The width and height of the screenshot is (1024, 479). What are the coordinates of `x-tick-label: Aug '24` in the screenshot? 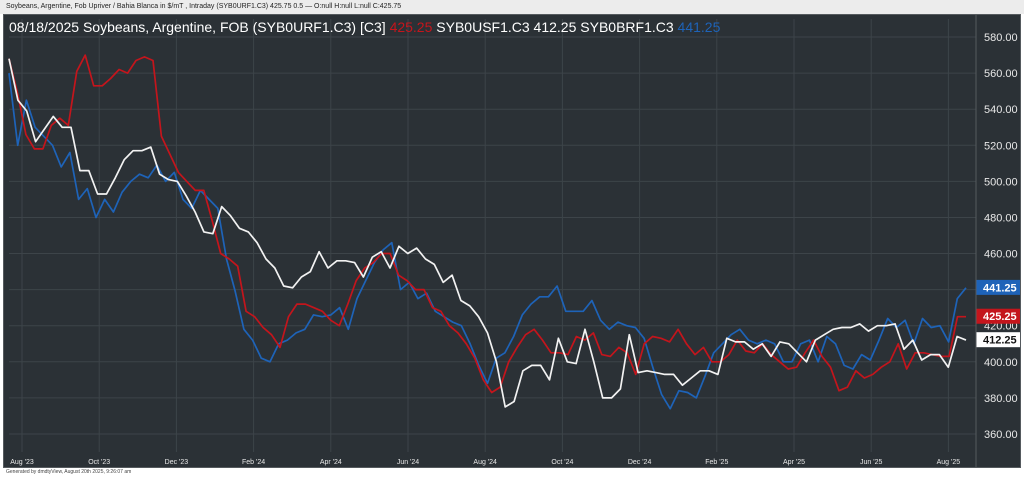 It's located at (485, 462).